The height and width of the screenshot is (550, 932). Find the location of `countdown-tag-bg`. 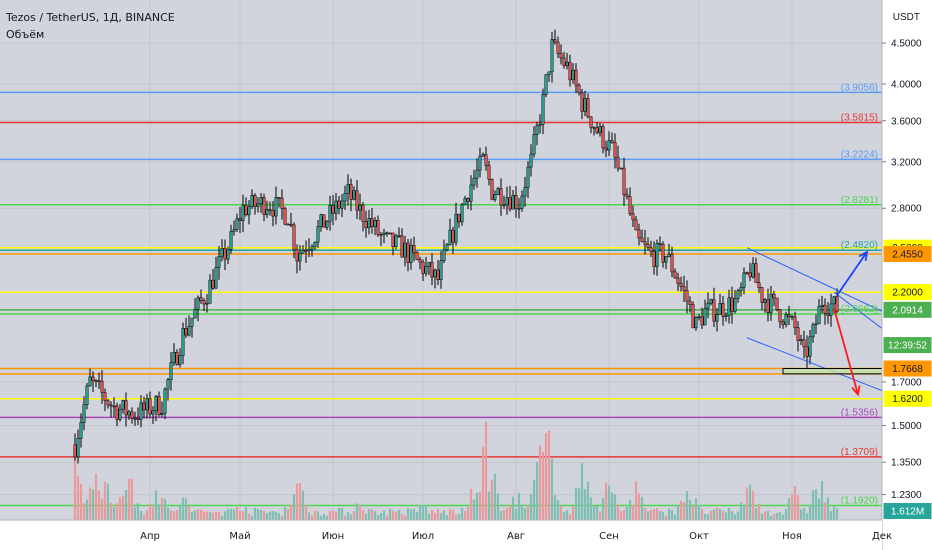

countdown-tag-bg is located at coordinates (907, 345).